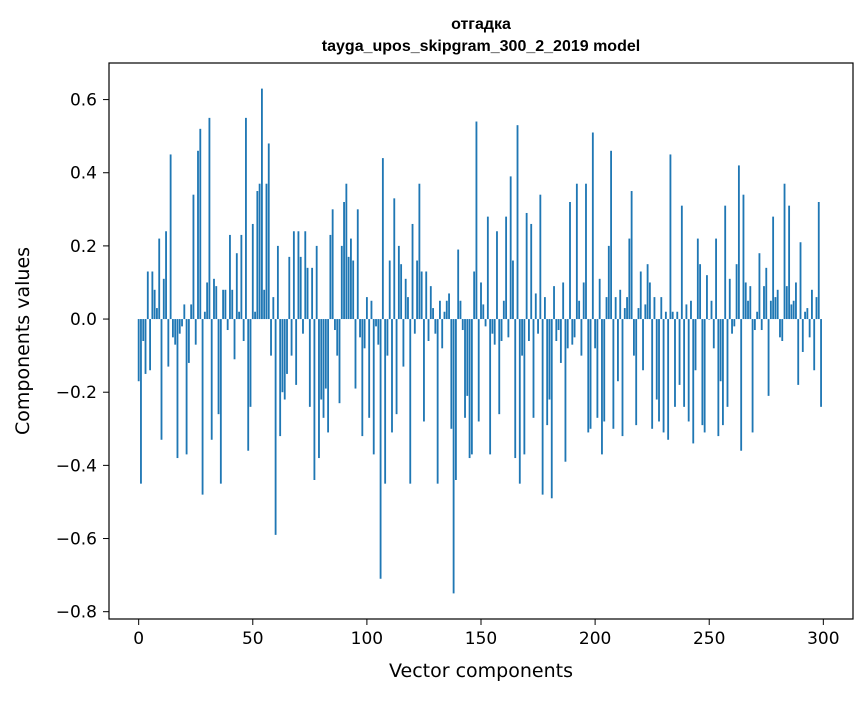 The width and height of the screenshot is (867, 701). Describe the element at coordinates (76, 613) in the screenshot. I see `y-tick-label: −0.8` at that location.